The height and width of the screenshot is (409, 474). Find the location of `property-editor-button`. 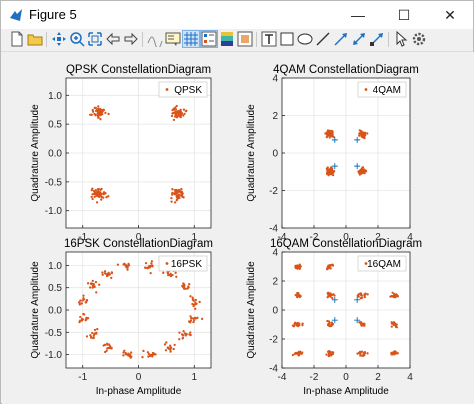

property-editor-button is located at coordinates (419, 39).